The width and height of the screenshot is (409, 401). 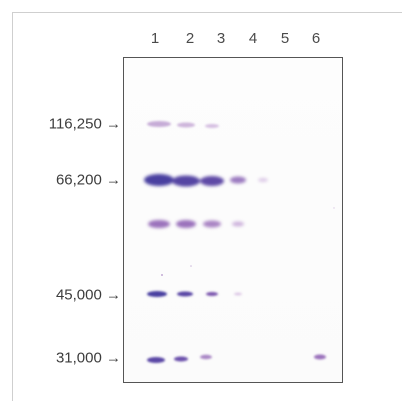 I want to click on band-row-mid, so click(x=196, y=224).